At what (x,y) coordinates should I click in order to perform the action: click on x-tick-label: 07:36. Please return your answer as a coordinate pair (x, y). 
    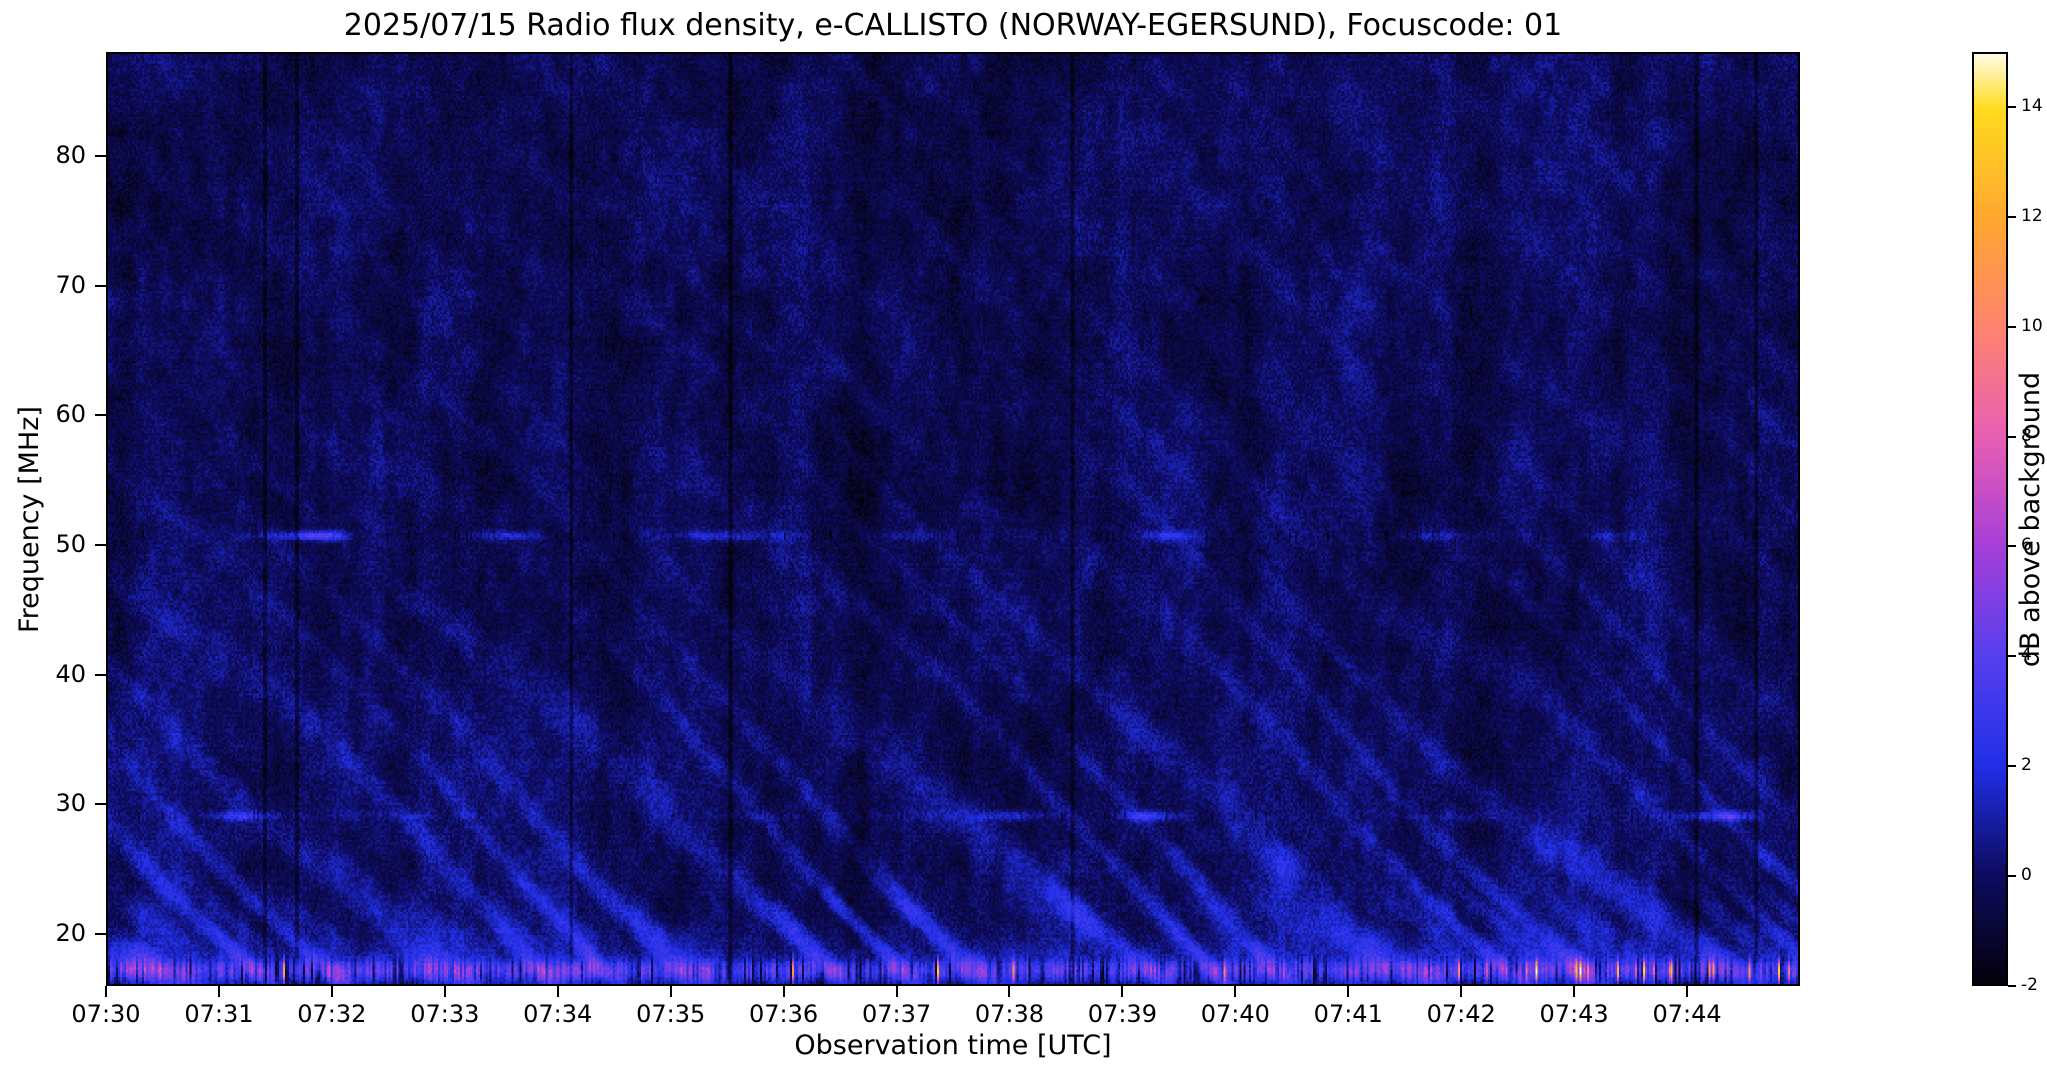
    Looking at the image, I should click on (784, 1014).